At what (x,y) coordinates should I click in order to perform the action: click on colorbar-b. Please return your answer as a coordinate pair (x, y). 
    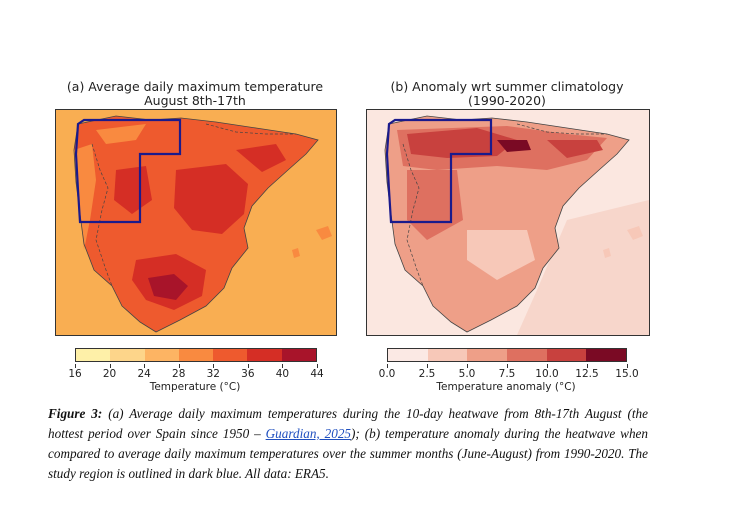
    Looking at the image, I should click on (507, 355).